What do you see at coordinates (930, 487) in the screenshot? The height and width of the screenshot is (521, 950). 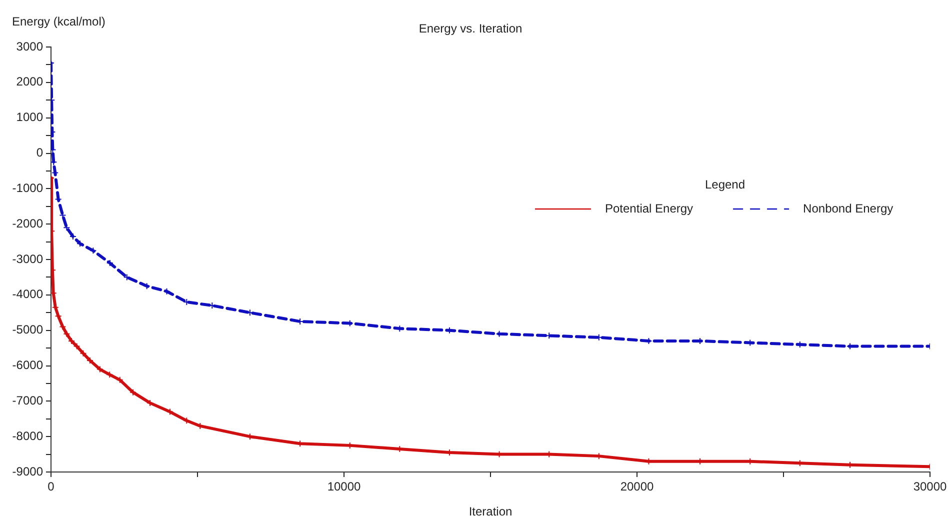 I see `x-tick-label: 30000` at bounding box center [930, 487].